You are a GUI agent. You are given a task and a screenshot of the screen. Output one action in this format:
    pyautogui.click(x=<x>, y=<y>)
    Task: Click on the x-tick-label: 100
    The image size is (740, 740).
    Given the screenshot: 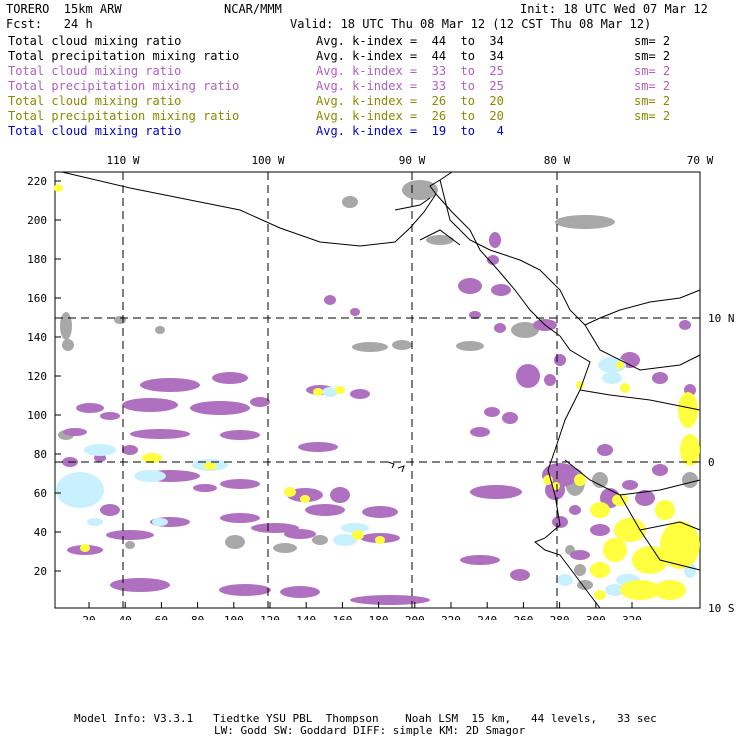 What is the action you would take?
    pyautogui.click(x=234, y=617)
    